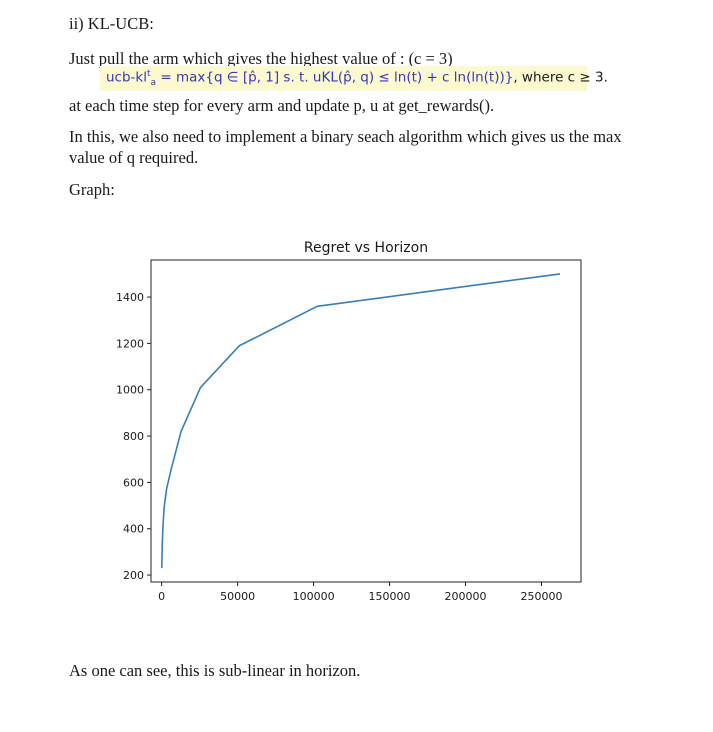 This screenshot has height=732, width=713. Describe the element at coordinates (133, 529) in the screenshot. I see `y-tick-label: 400` at that location.